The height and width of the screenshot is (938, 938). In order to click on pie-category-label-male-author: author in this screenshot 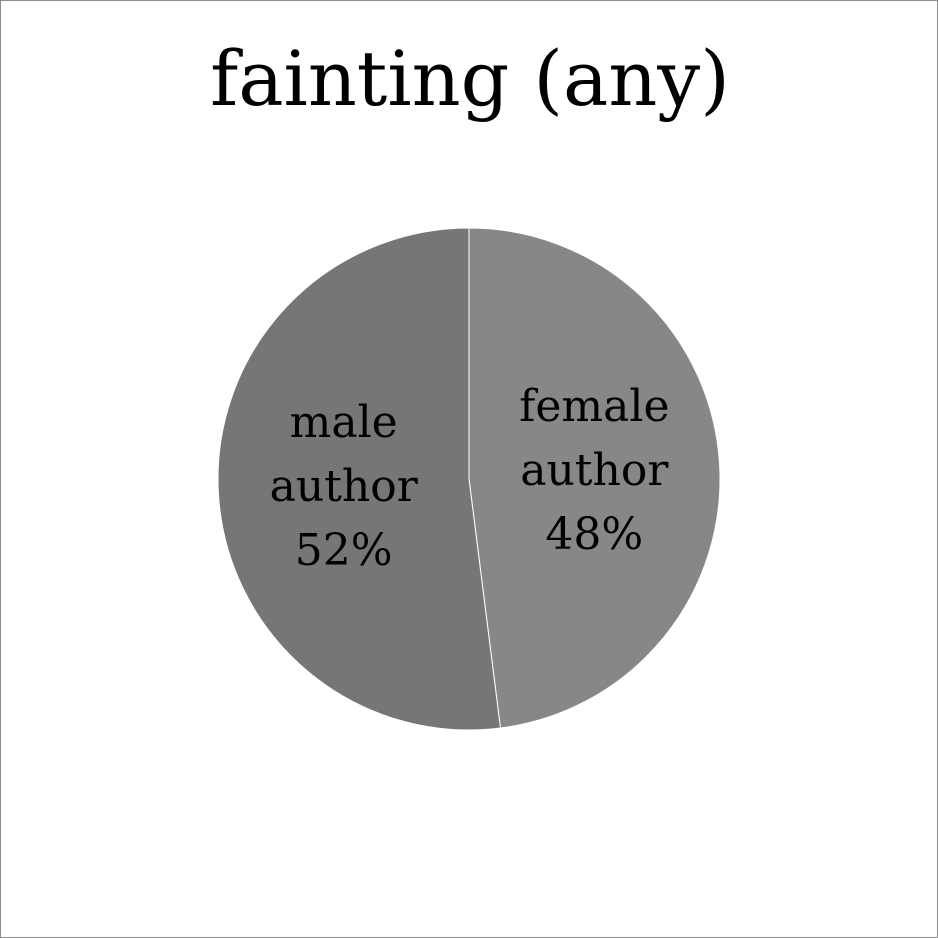, I will do `click(344, 486)`.